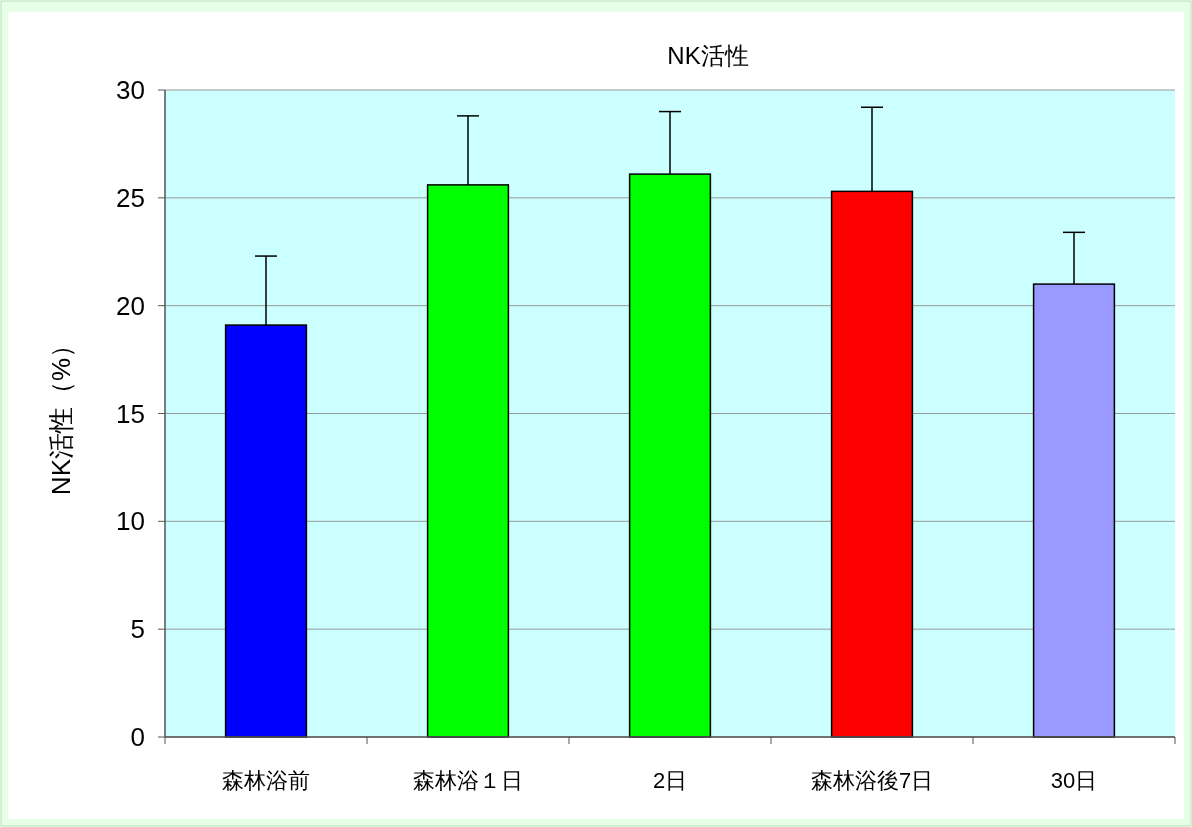  Describe the element at coordinates (130, 521) in the screenshot. I see `y-tick-label: 10` at that location.